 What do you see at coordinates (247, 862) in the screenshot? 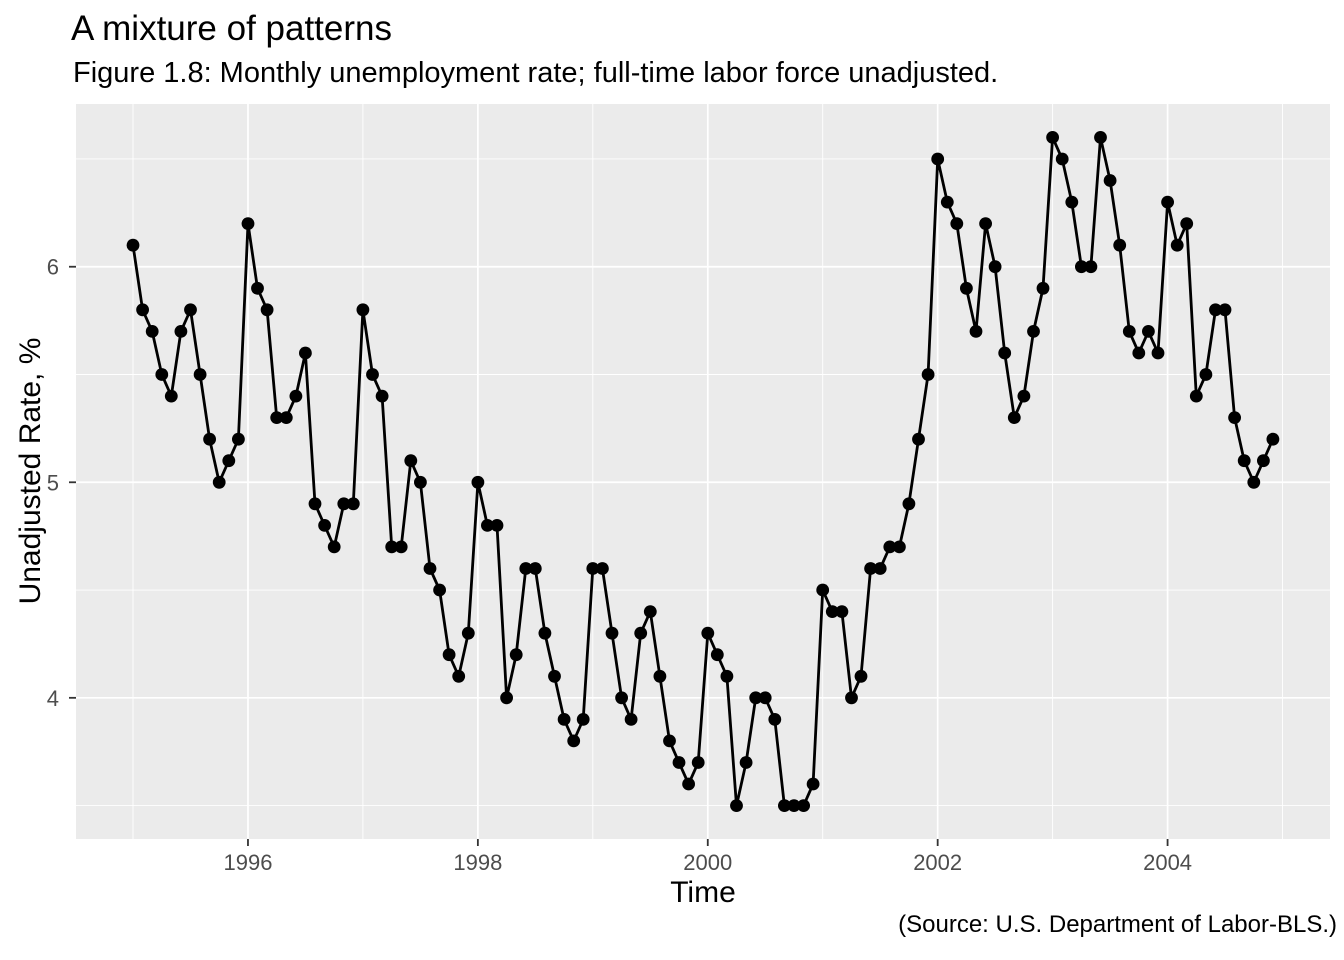
I see `x-tick-label: 1996` at bounding box center [247, 862].